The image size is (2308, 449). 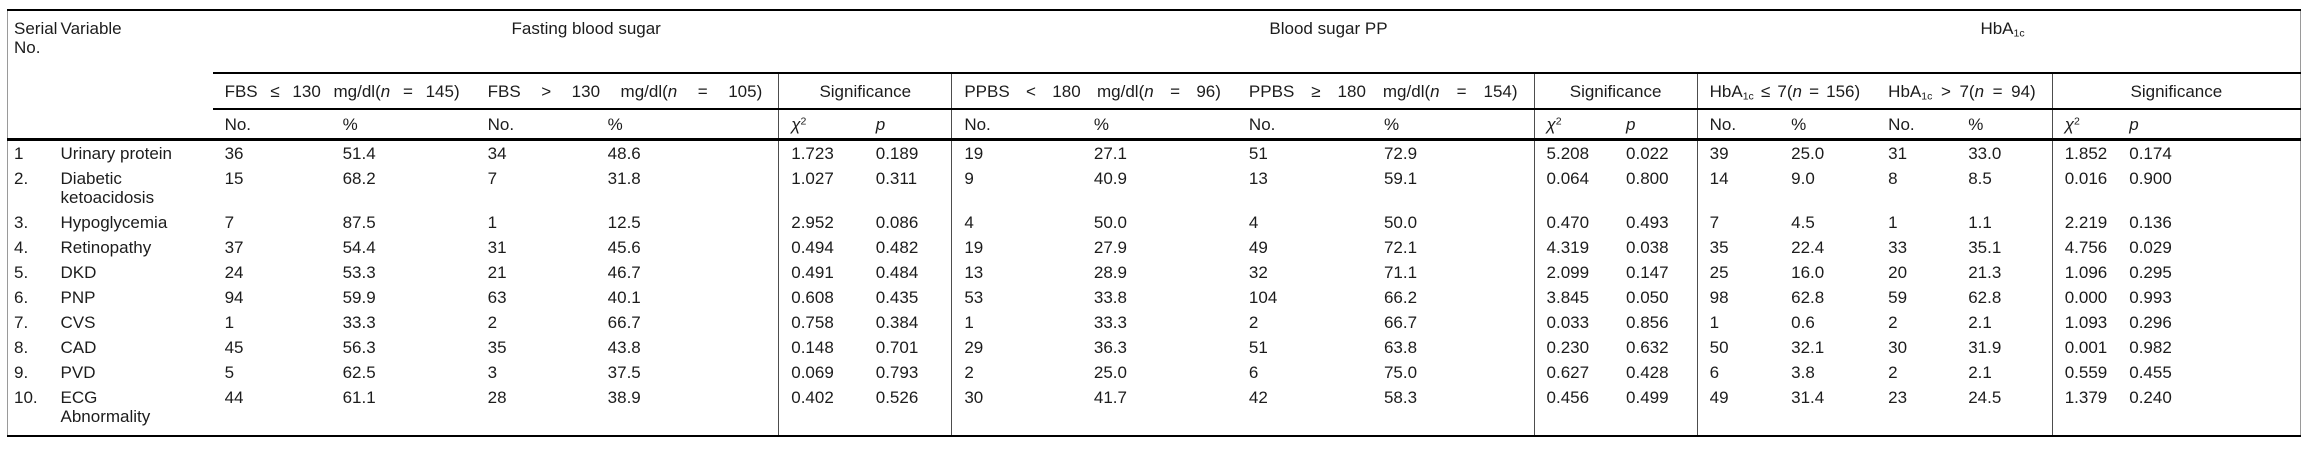 I want to click on value-cell: 0.701, so click(x=897, y=347).